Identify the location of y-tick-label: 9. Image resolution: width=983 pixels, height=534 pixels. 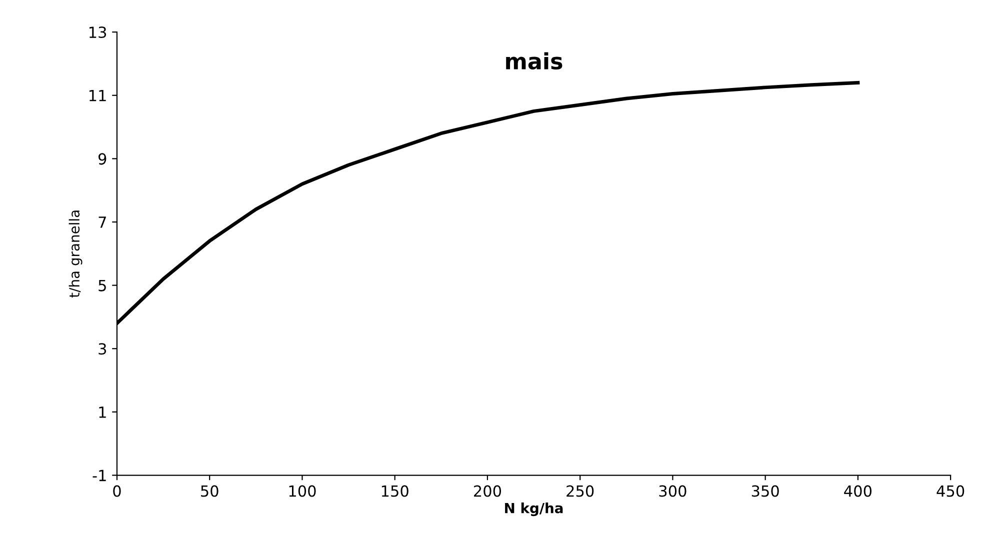
(102, 159).